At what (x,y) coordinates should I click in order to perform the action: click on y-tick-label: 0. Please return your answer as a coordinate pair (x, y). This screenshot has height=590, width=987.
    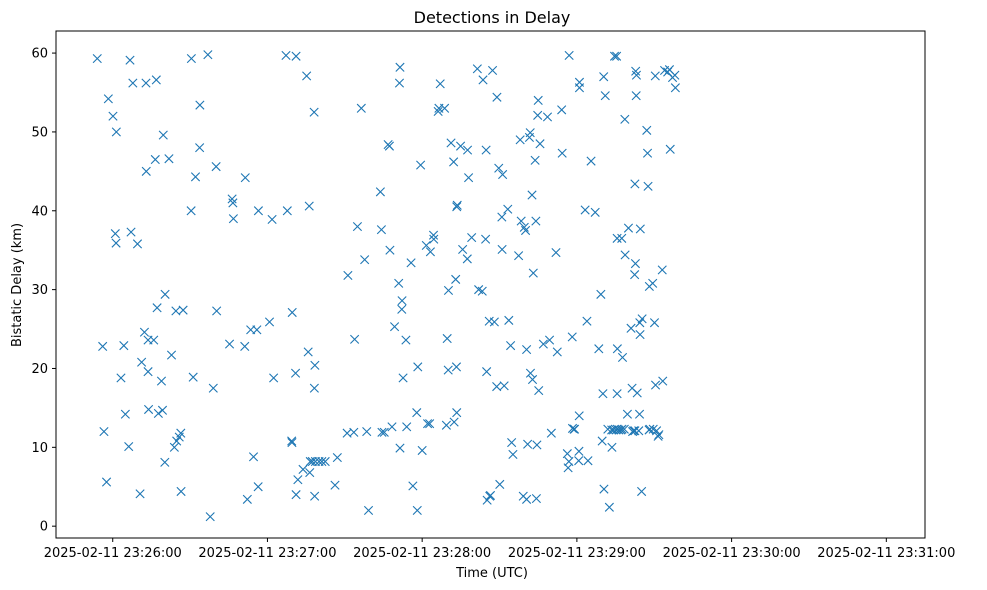
    Looking at the image, I should click on (44, 527).